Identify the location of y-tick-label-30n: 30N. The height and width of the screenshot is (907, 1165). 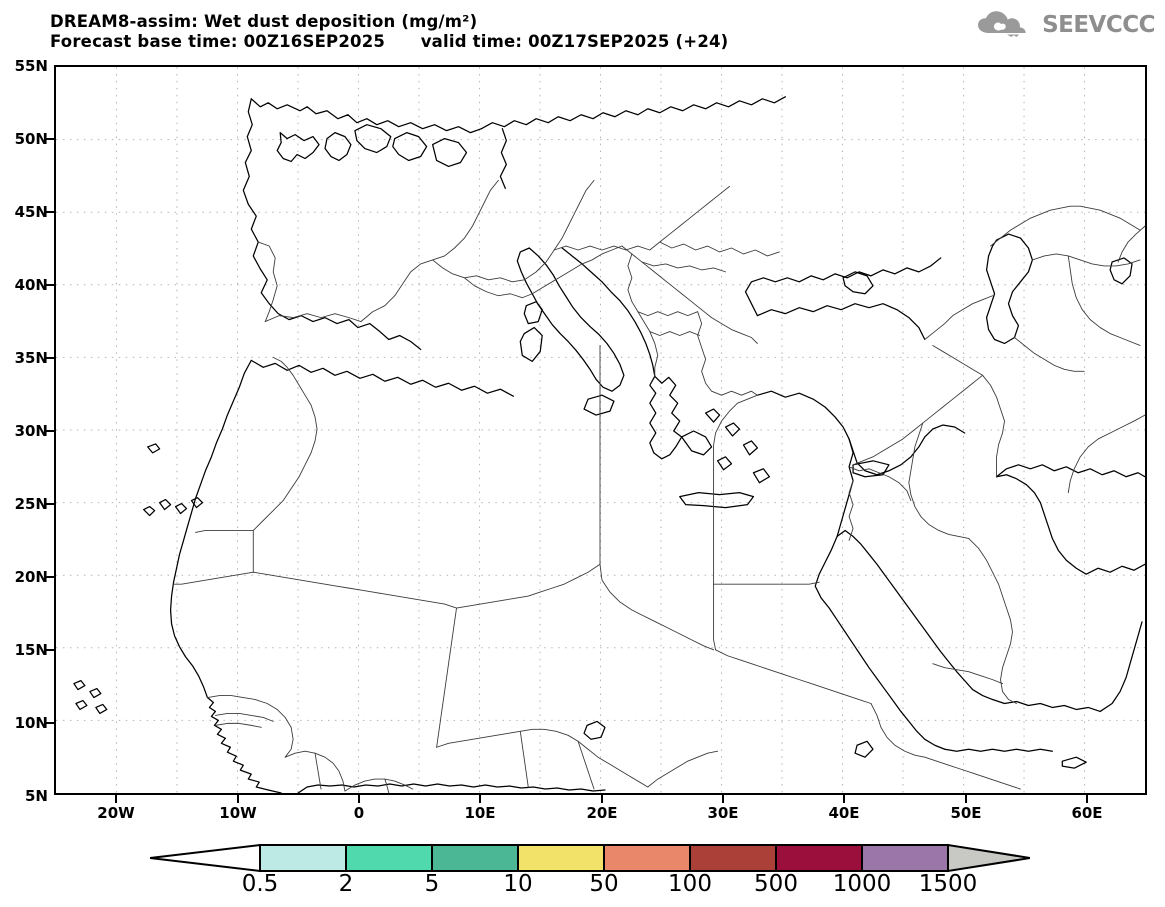
(31, 431).